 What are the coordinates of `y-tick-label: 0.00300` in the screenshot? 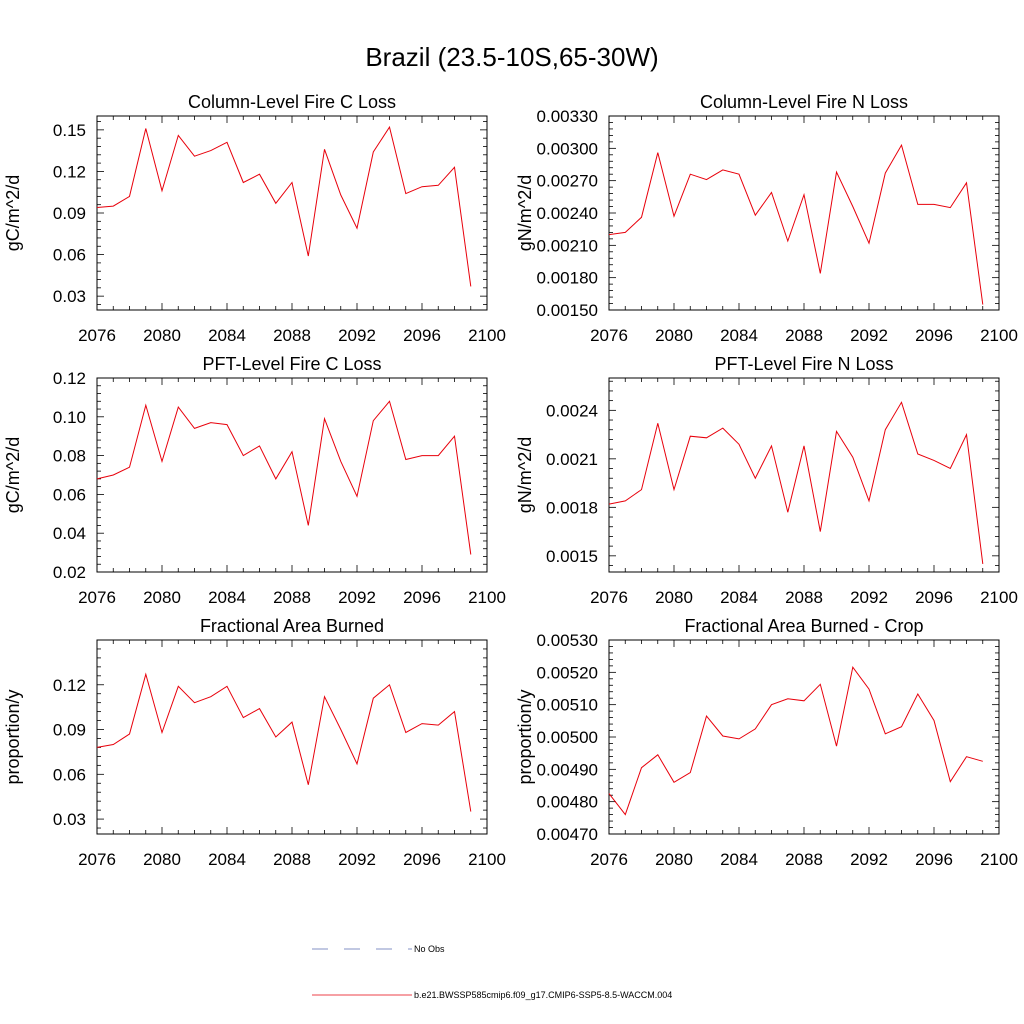 It's located at (567, 148).